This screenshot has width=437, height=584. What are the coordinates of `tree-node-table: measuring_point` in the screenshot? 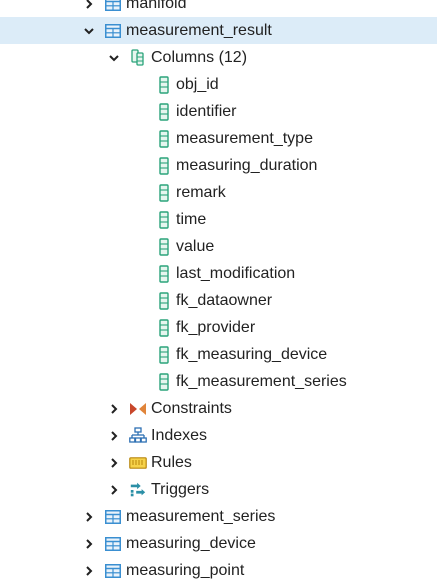 It's located at (218, 570).